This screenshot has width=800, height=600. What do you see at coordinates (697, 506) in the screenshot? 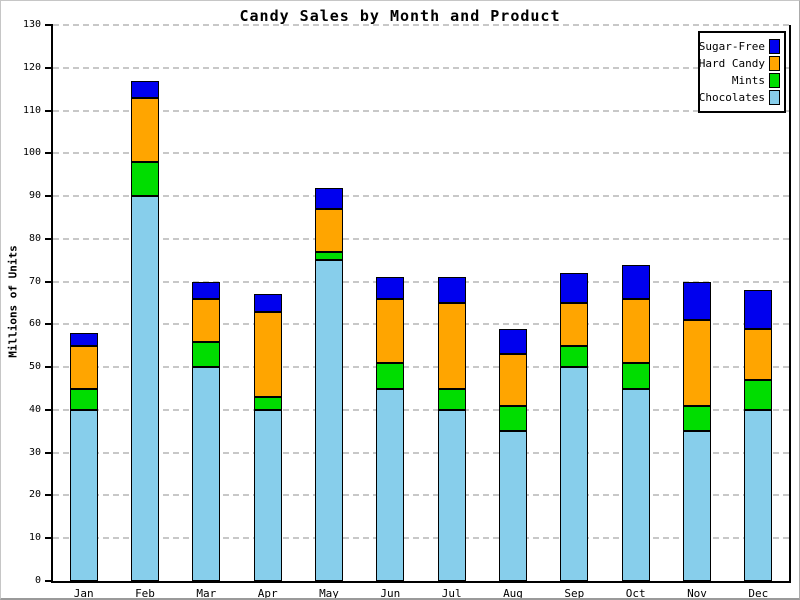
I see `bar-segment-nov-chocolates` at bounding box center [697, 506].